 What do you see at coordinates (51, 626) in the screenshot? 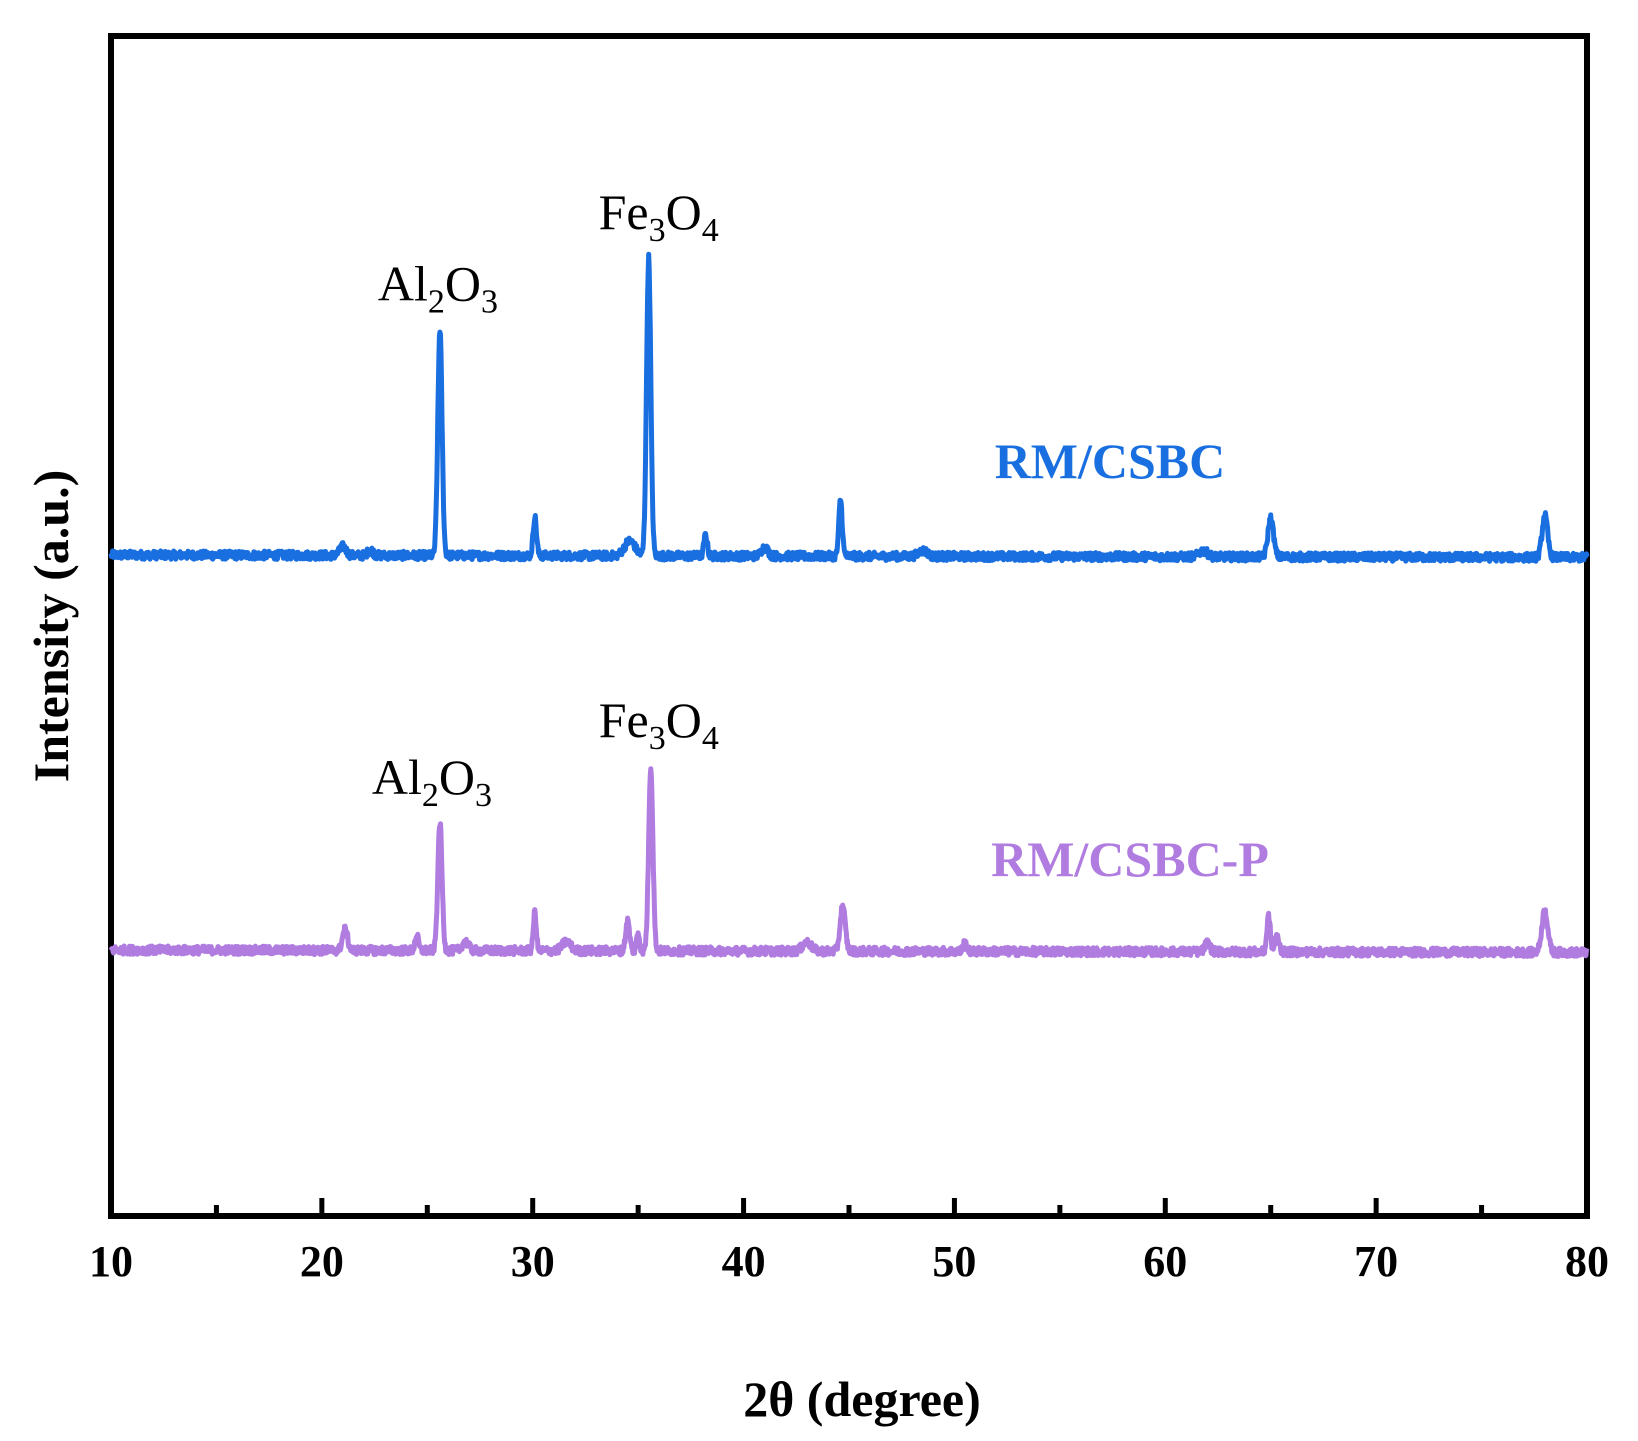
I see `y-axis-title: Intensity (a.u.)` at bounding box center [51, 626].